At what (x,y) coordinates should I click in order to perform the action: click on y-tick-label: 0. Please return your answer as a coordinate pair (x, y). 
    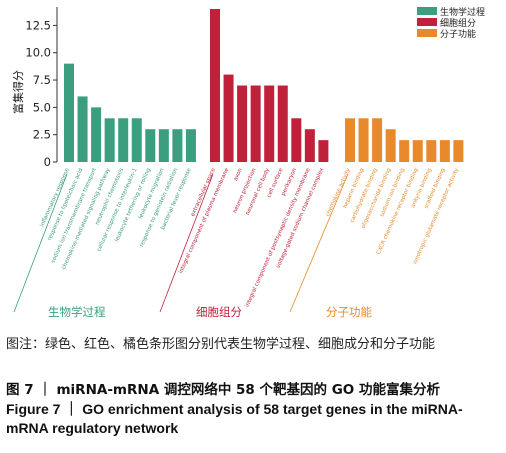
    Looking at the image, I should click on (47, 162).